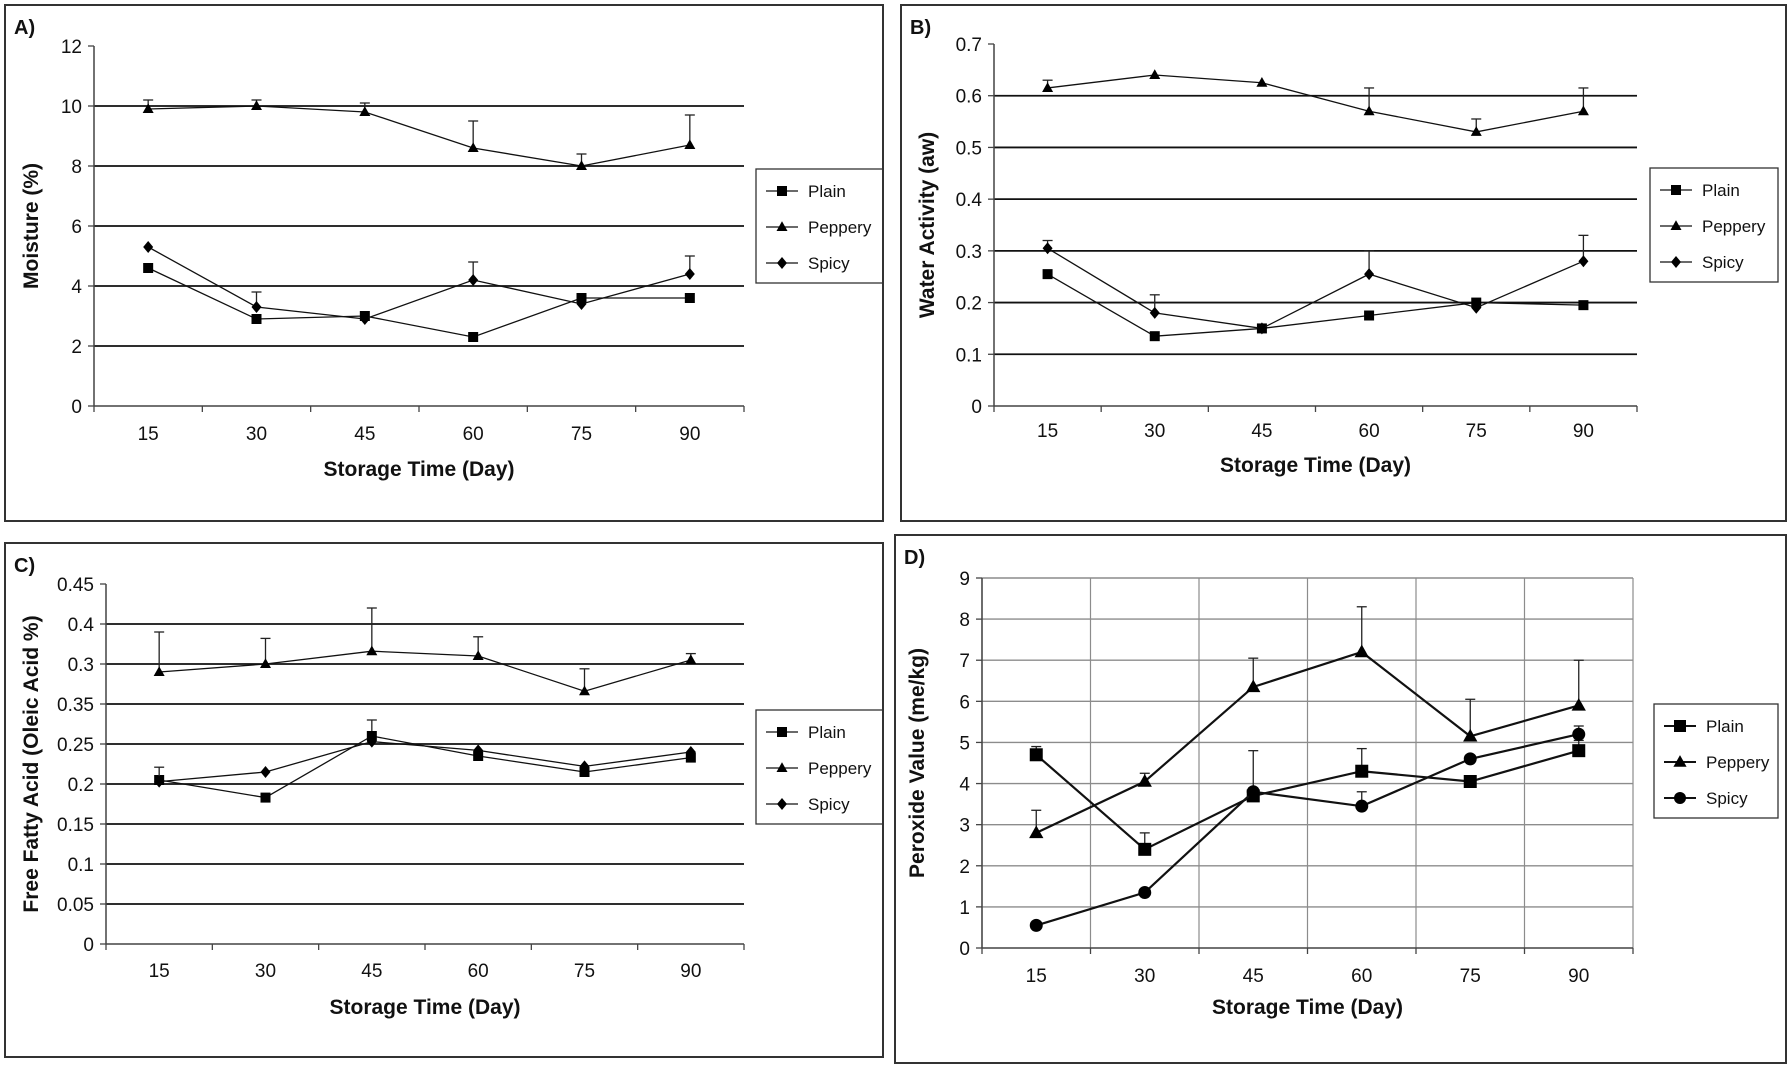 This screenshot has height=1068, width=1791. I want to click on y-tick-label: 0.6, so click(969, 97).